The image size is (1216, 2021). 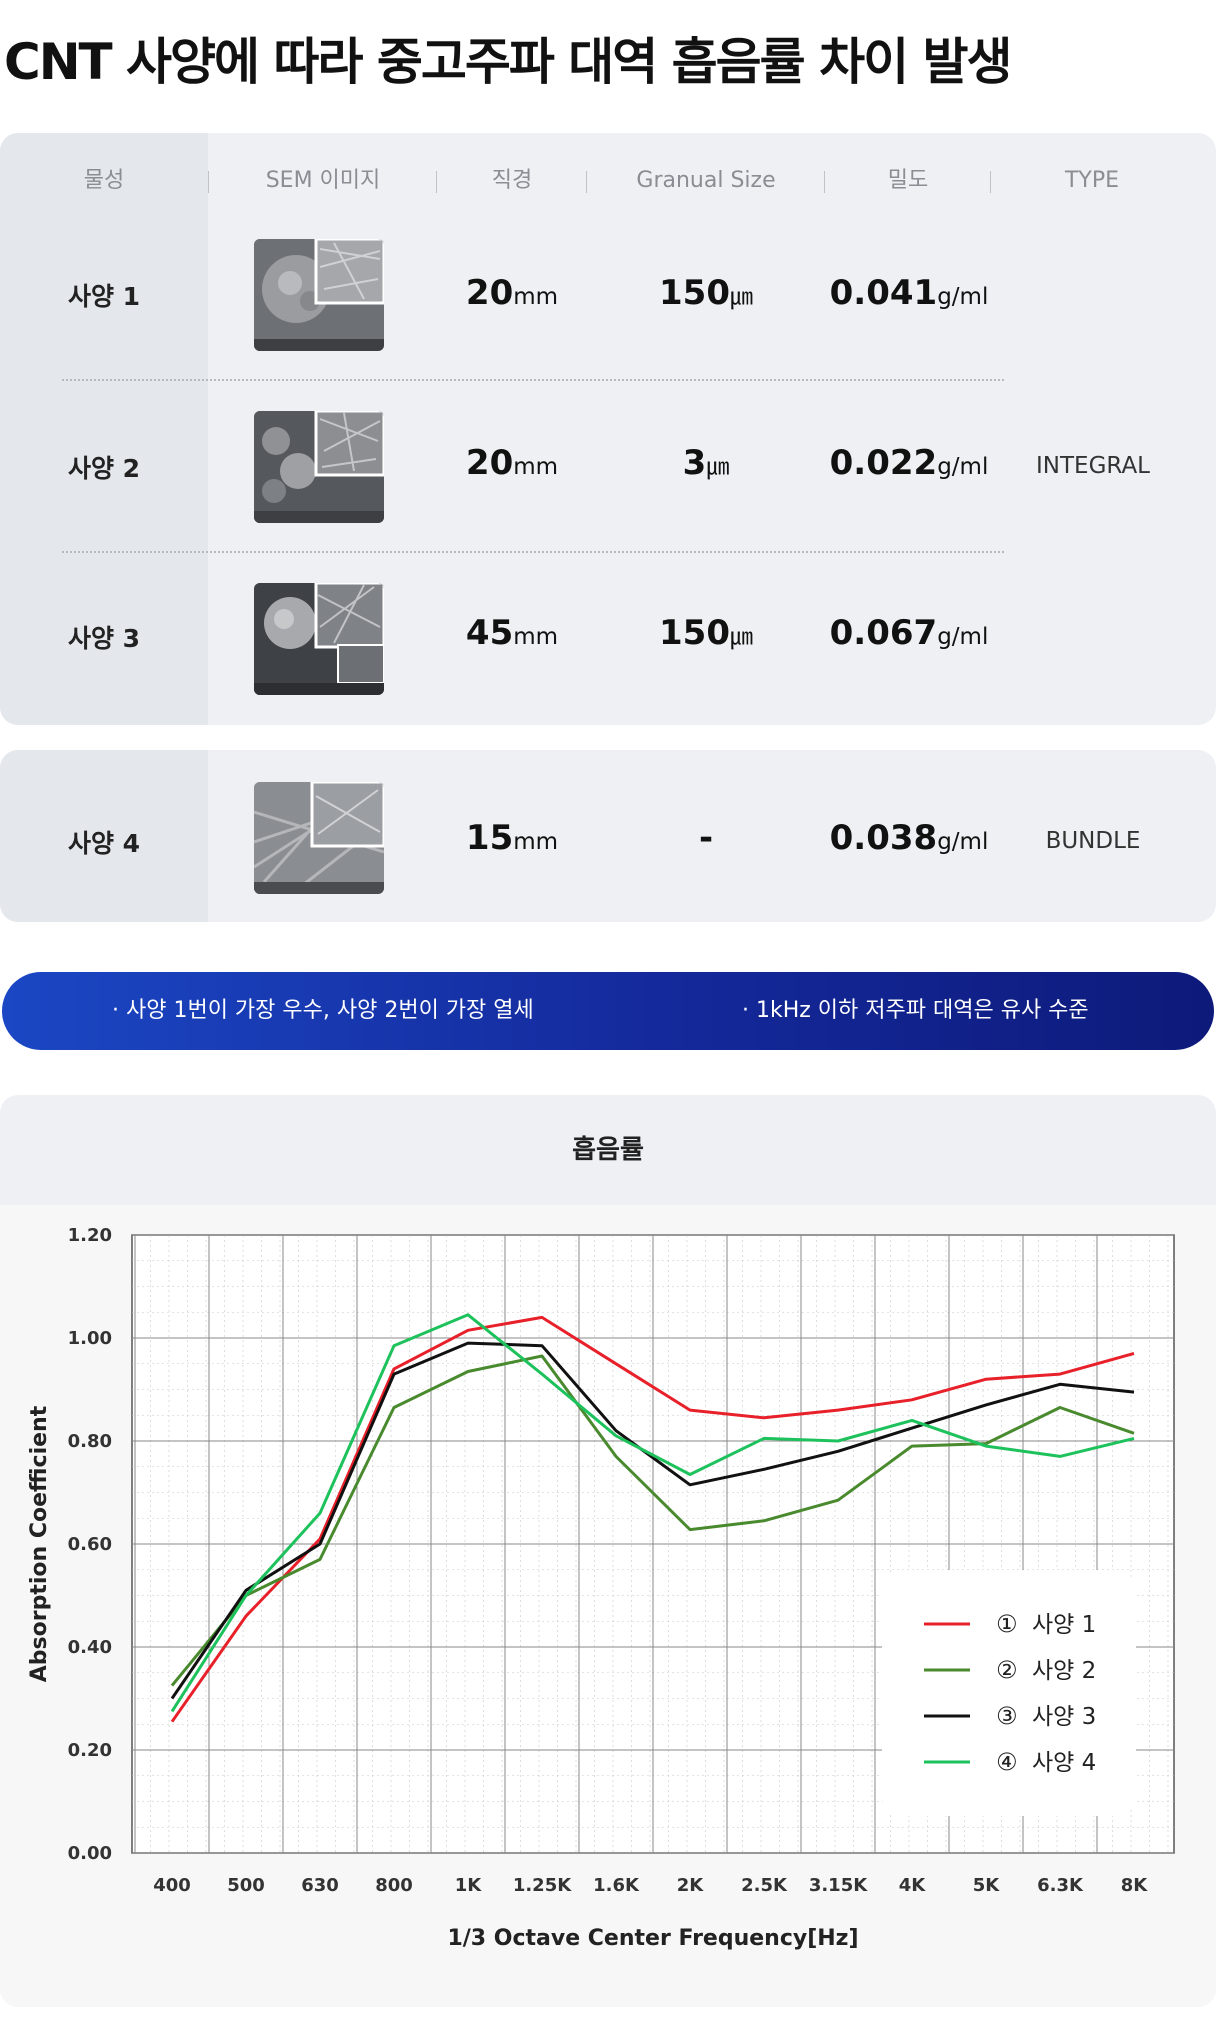 I want to click on spec4-panel: 사양 4 15mm - 0.038g/ml BUNDLE, so click(x=608, y=836).